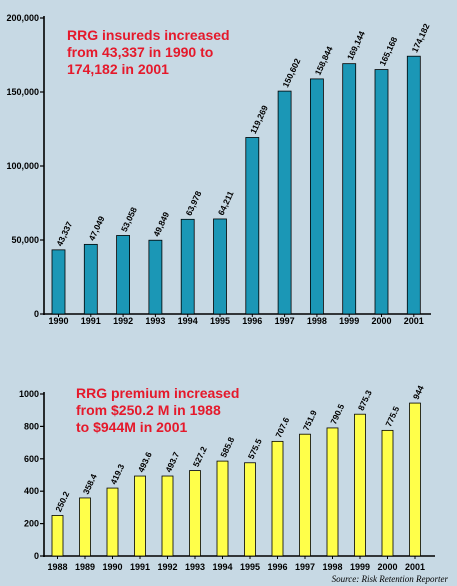 This screenshot has width=457, height=586. I want to click on y-tick-label: 100,000, so click(22, 166).